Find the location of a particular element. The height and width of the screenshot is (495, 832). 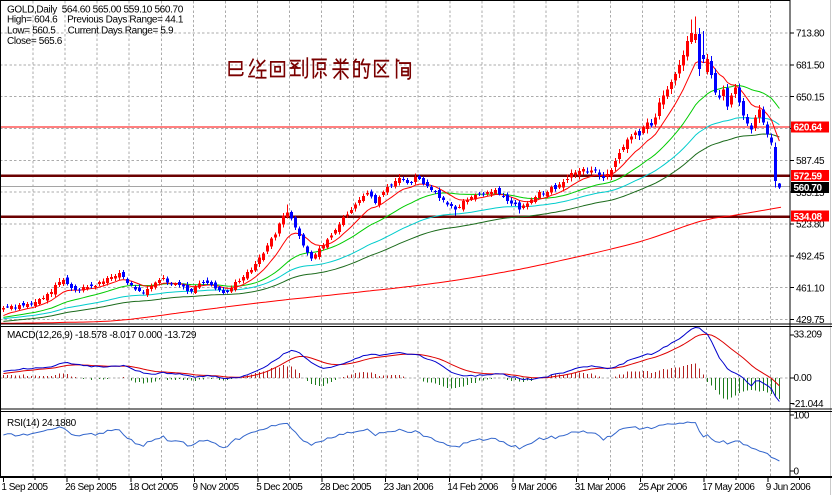

svg-text: 28 Dec 2005 is located at coordinates (346, 487).